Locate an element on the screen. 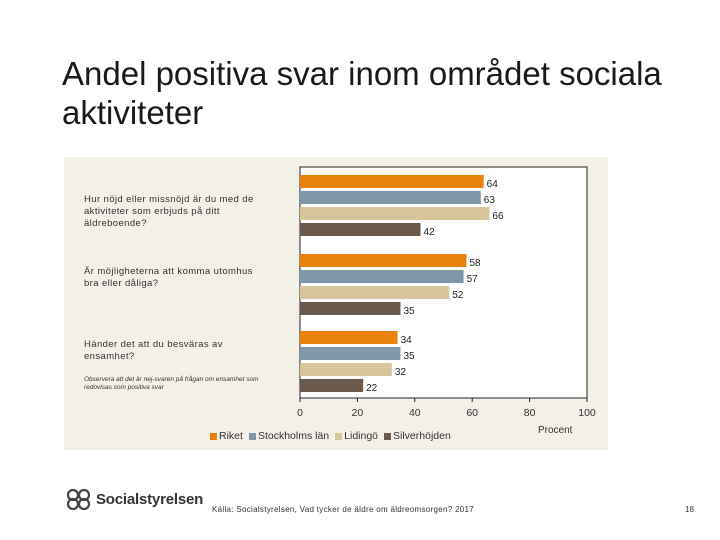 This screenshot has width=720, height=540. legend-item-silverhojden: Silverhöjden is located at coordinates (417, 436).